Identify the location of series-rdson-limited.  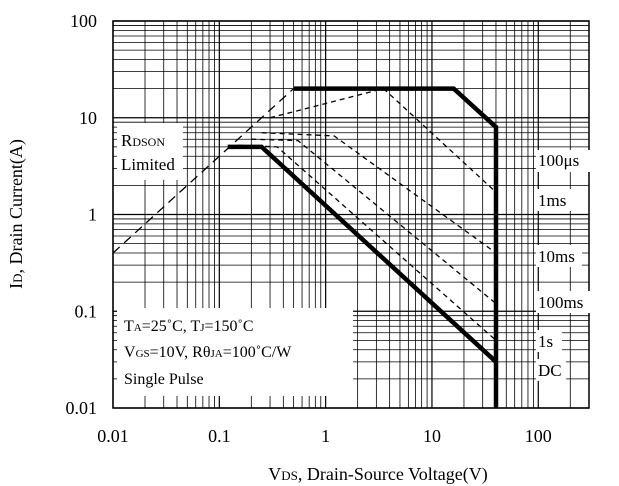
(203, 171).